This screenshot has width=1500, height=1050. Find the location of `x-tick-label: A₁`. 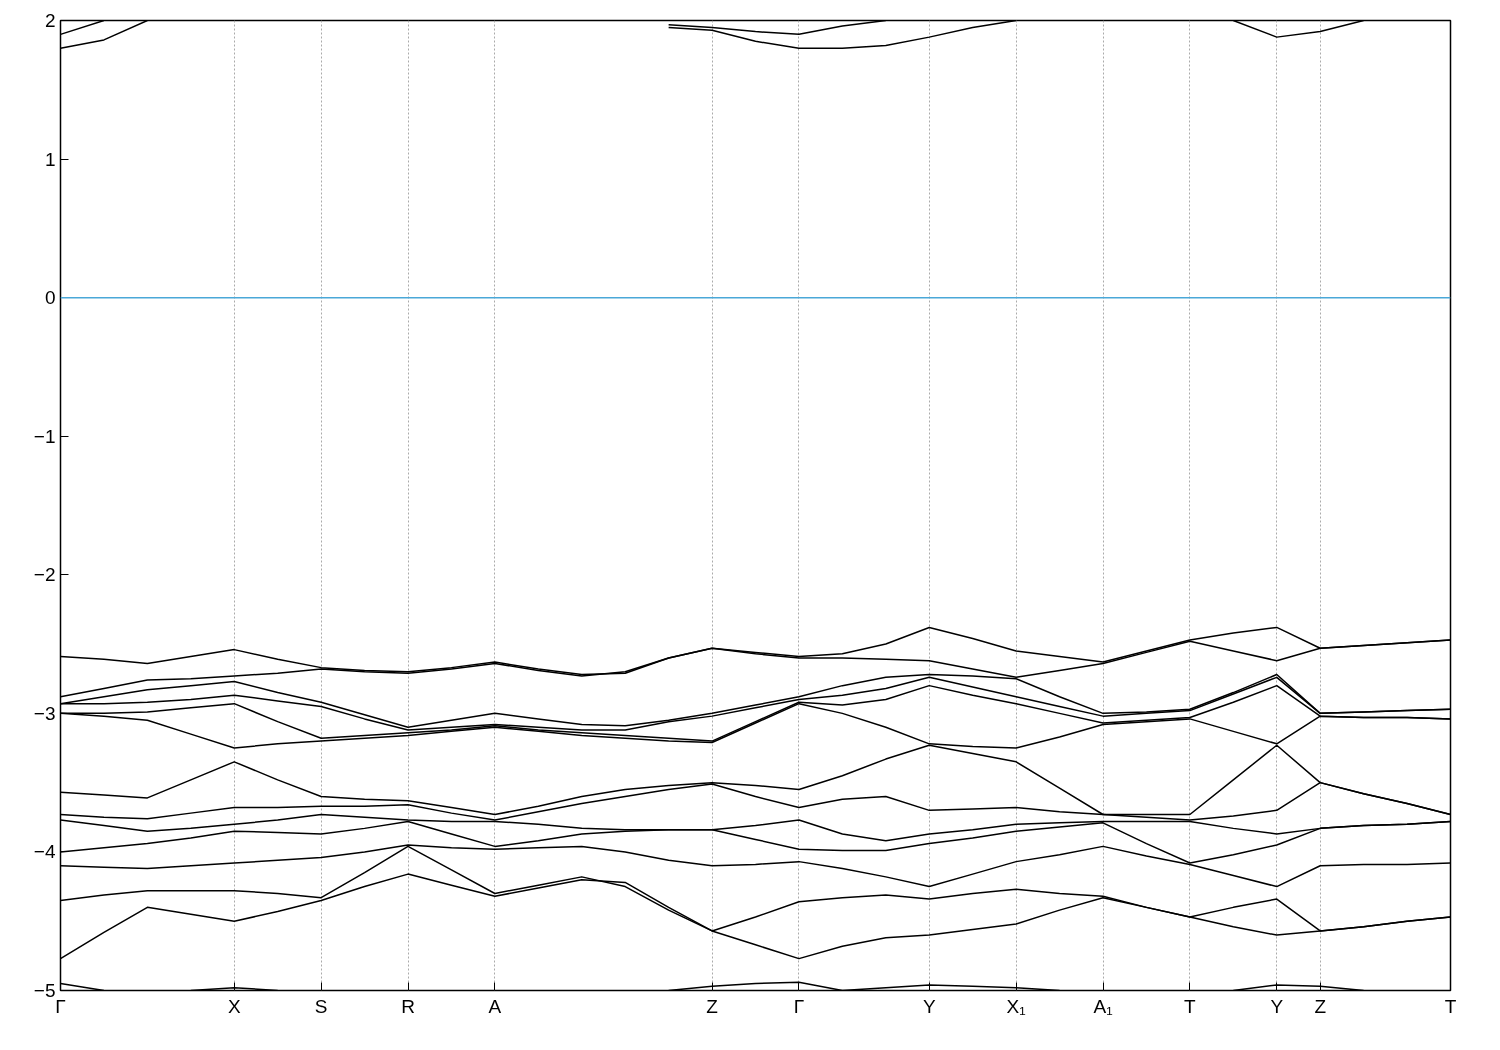

x-tick-label: A₁ is located at coordinates (1103, 1006).